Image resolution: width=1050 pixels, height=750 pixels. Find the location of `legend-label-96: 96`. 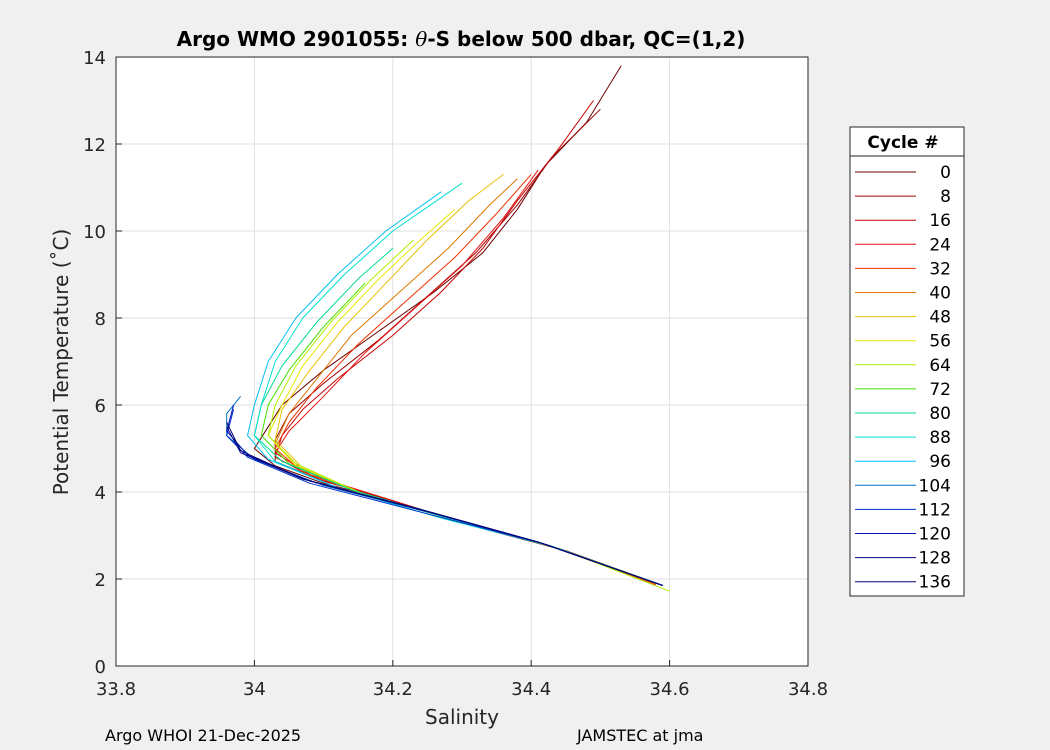

legend-label-96: 96 is located at coordinates (940, 462).